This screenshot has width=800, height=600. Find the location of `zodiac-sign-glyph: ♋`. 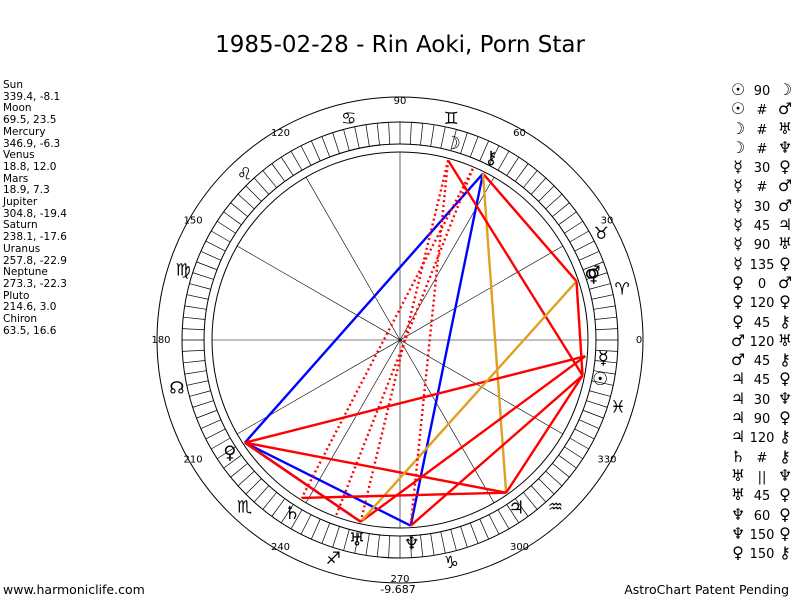

zodiac-sign-glyph: ♋ is located at coordinates (348, 119).